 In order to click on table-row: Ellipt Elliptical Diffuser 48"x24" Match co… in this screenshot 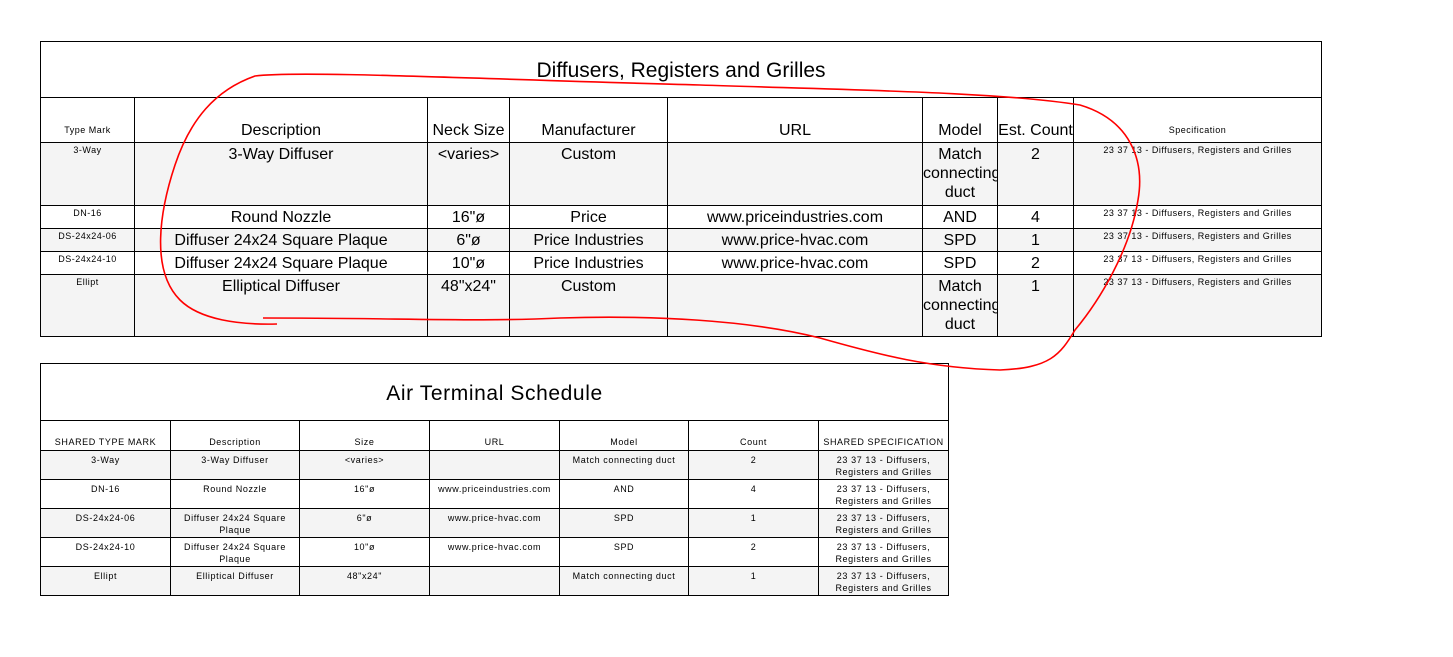, I will do `click(495, 581)`.